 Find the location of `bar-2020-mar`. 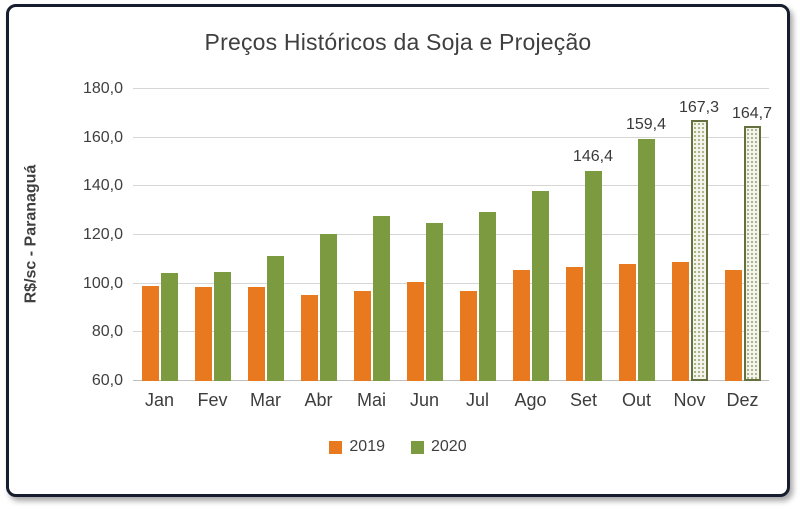

bar-2020-mar is located at coordinates (275, 318).